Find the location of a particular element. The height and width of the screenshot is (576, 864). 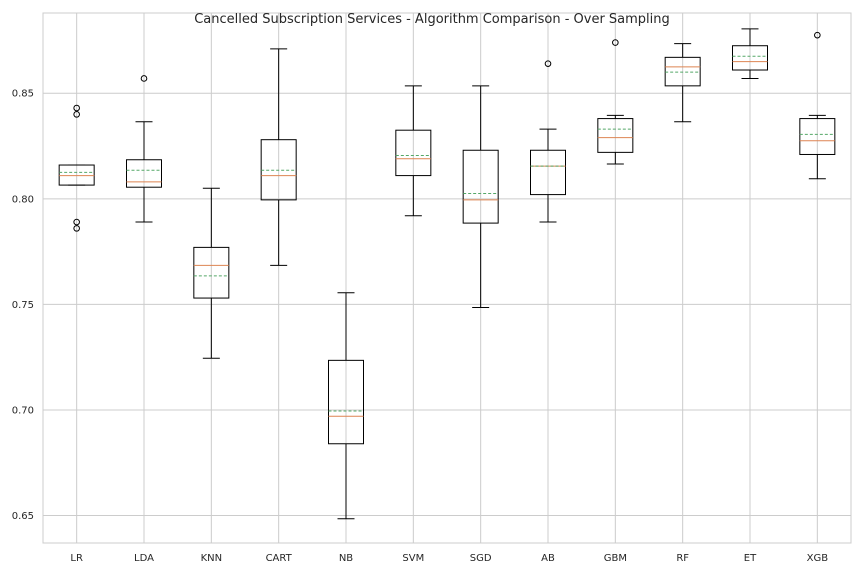

box-lda is located at coordinates (144, 149).